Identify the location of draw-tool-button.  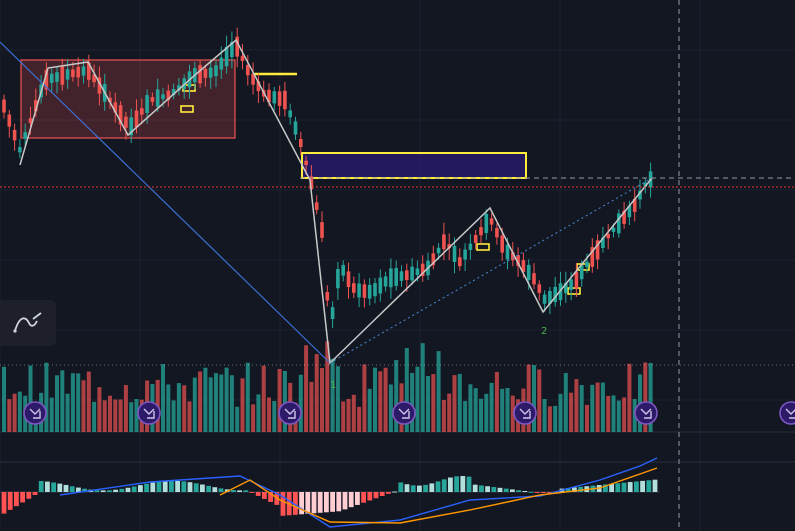
(28, 323).